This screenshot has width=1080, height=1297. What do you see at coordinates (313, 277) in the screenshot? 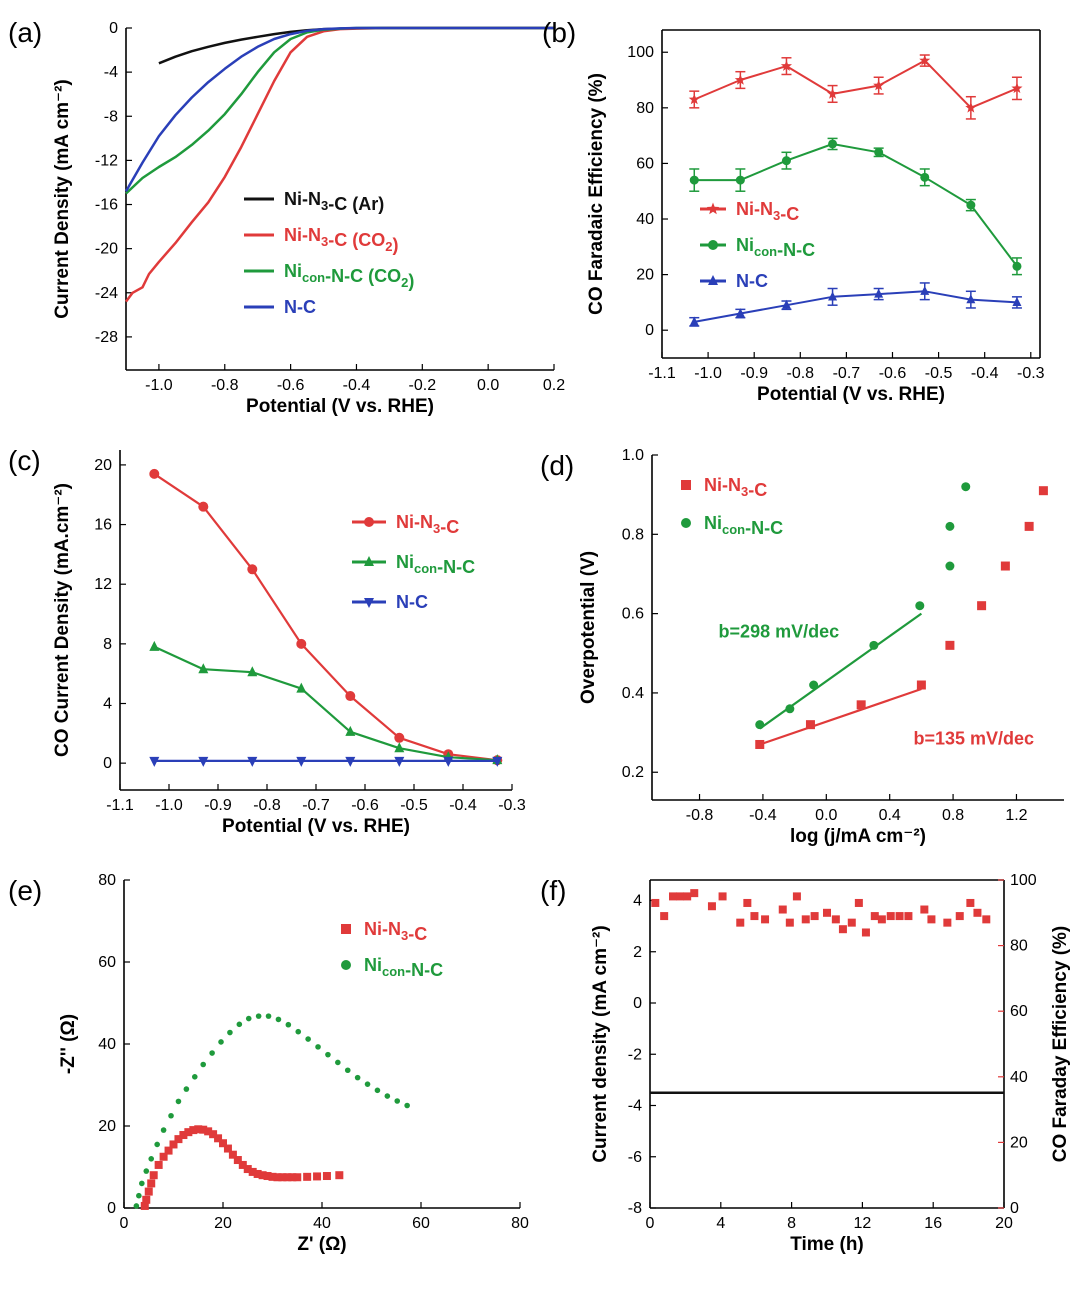
I see `legend-subscript: con` at bounding box center [313, 277].